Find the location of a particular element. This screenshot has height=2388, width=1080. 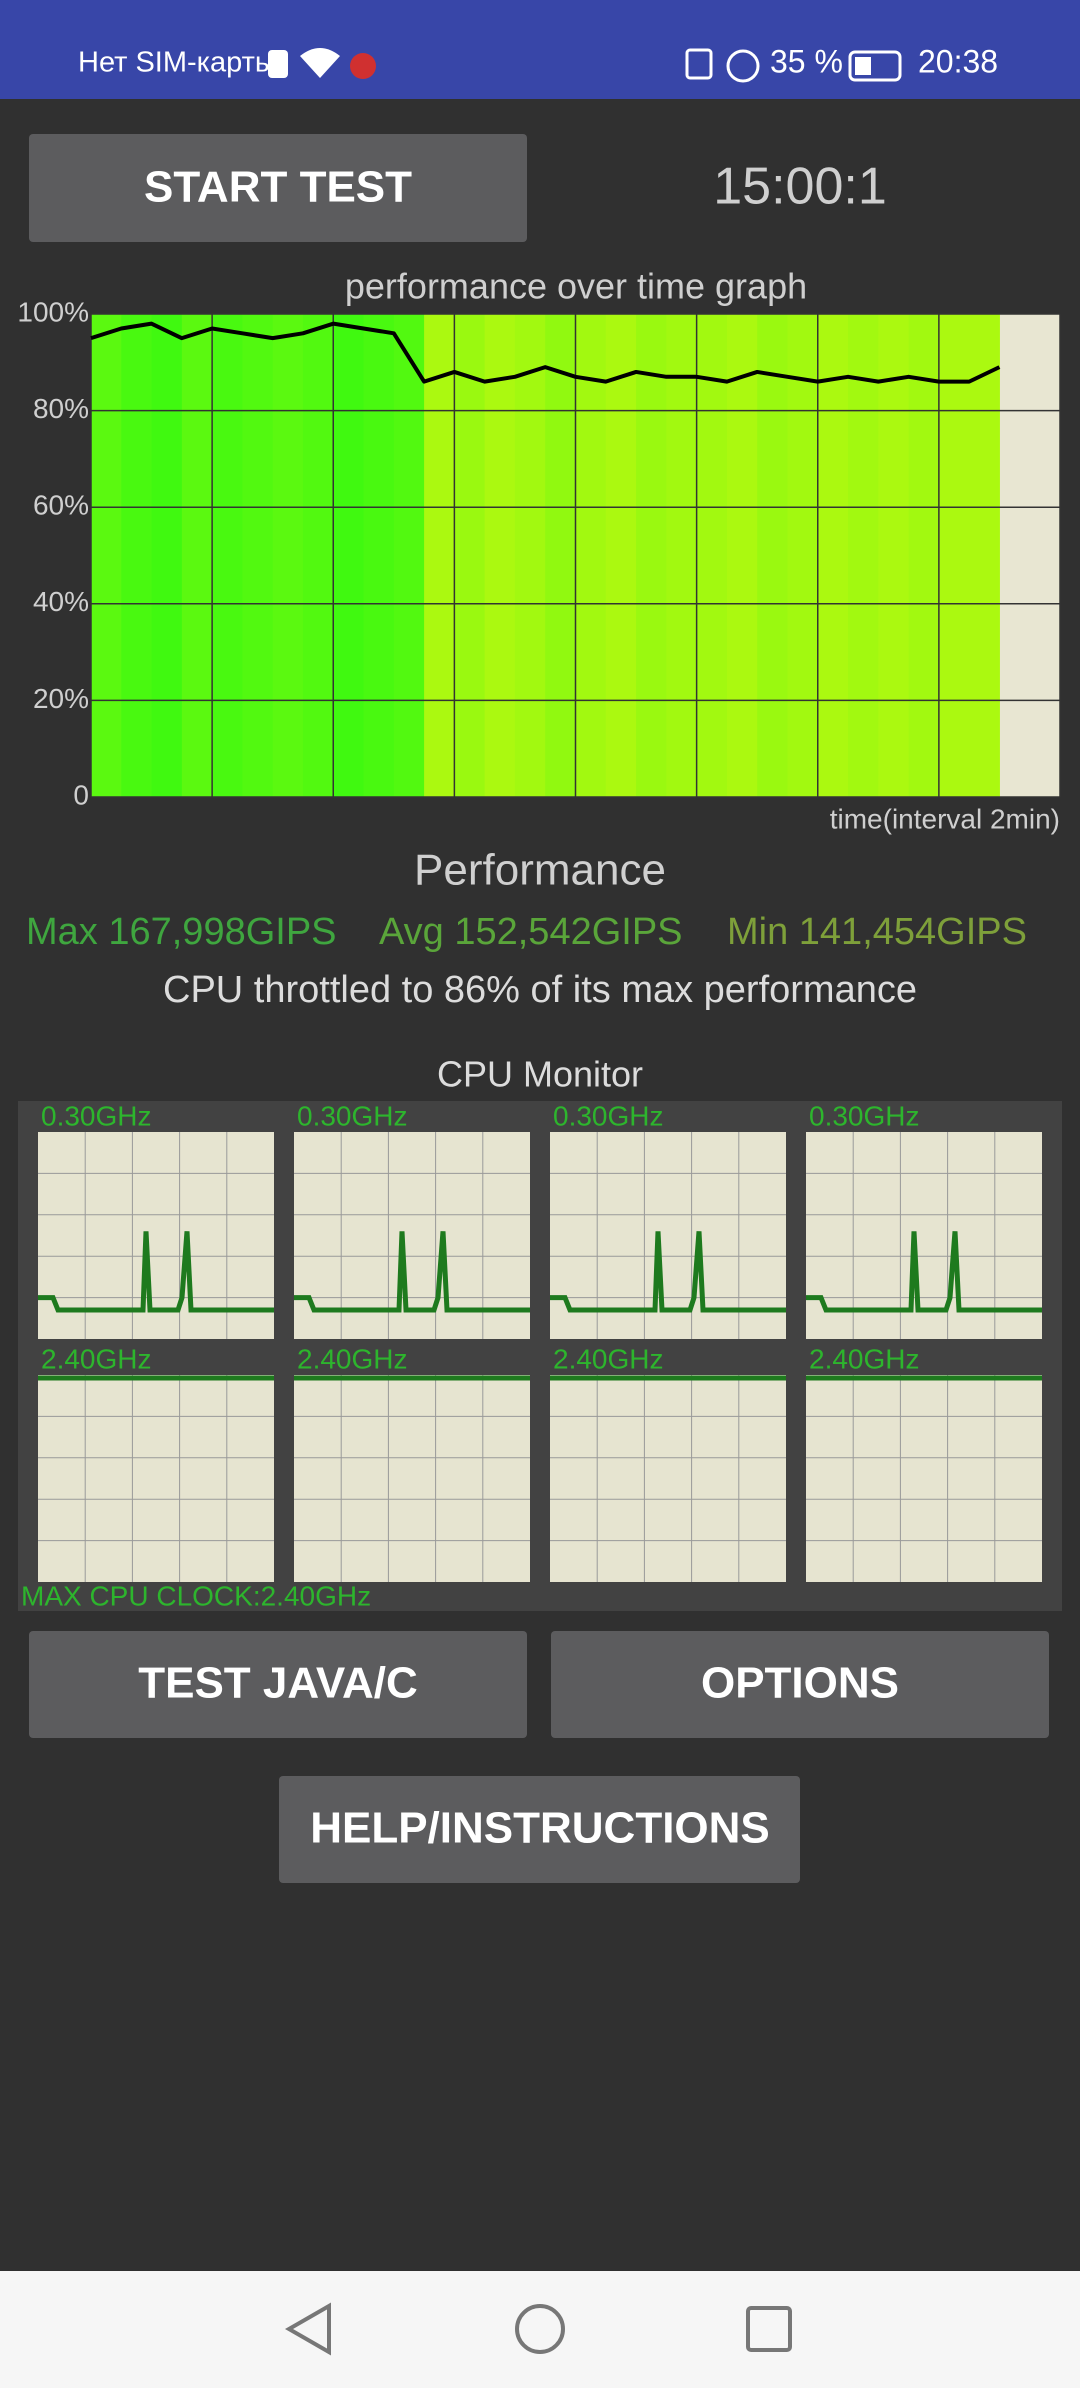

start-test-label: START TEST is located at coordinates (278, 187).